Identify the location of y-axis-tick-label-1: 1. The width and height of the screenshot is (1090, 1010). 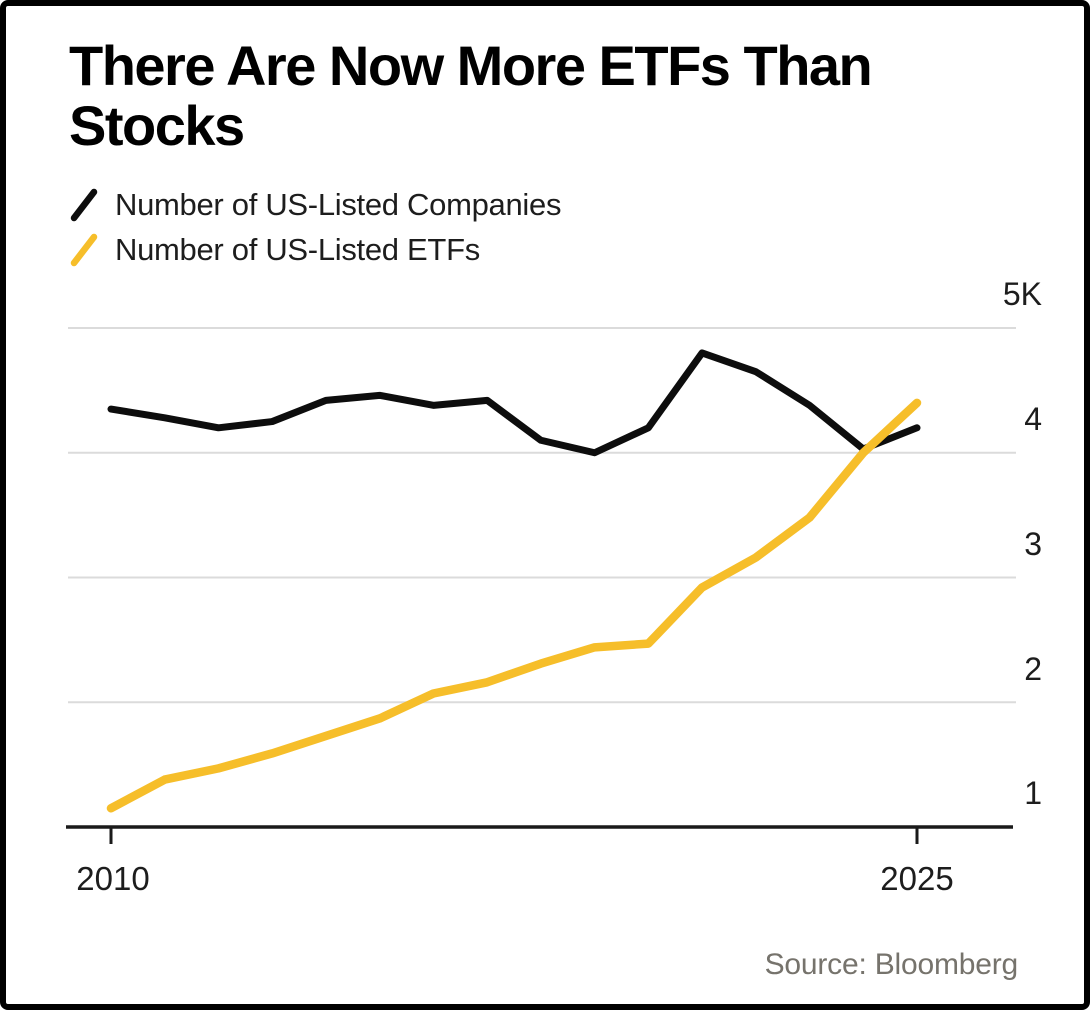
(1033, 793).